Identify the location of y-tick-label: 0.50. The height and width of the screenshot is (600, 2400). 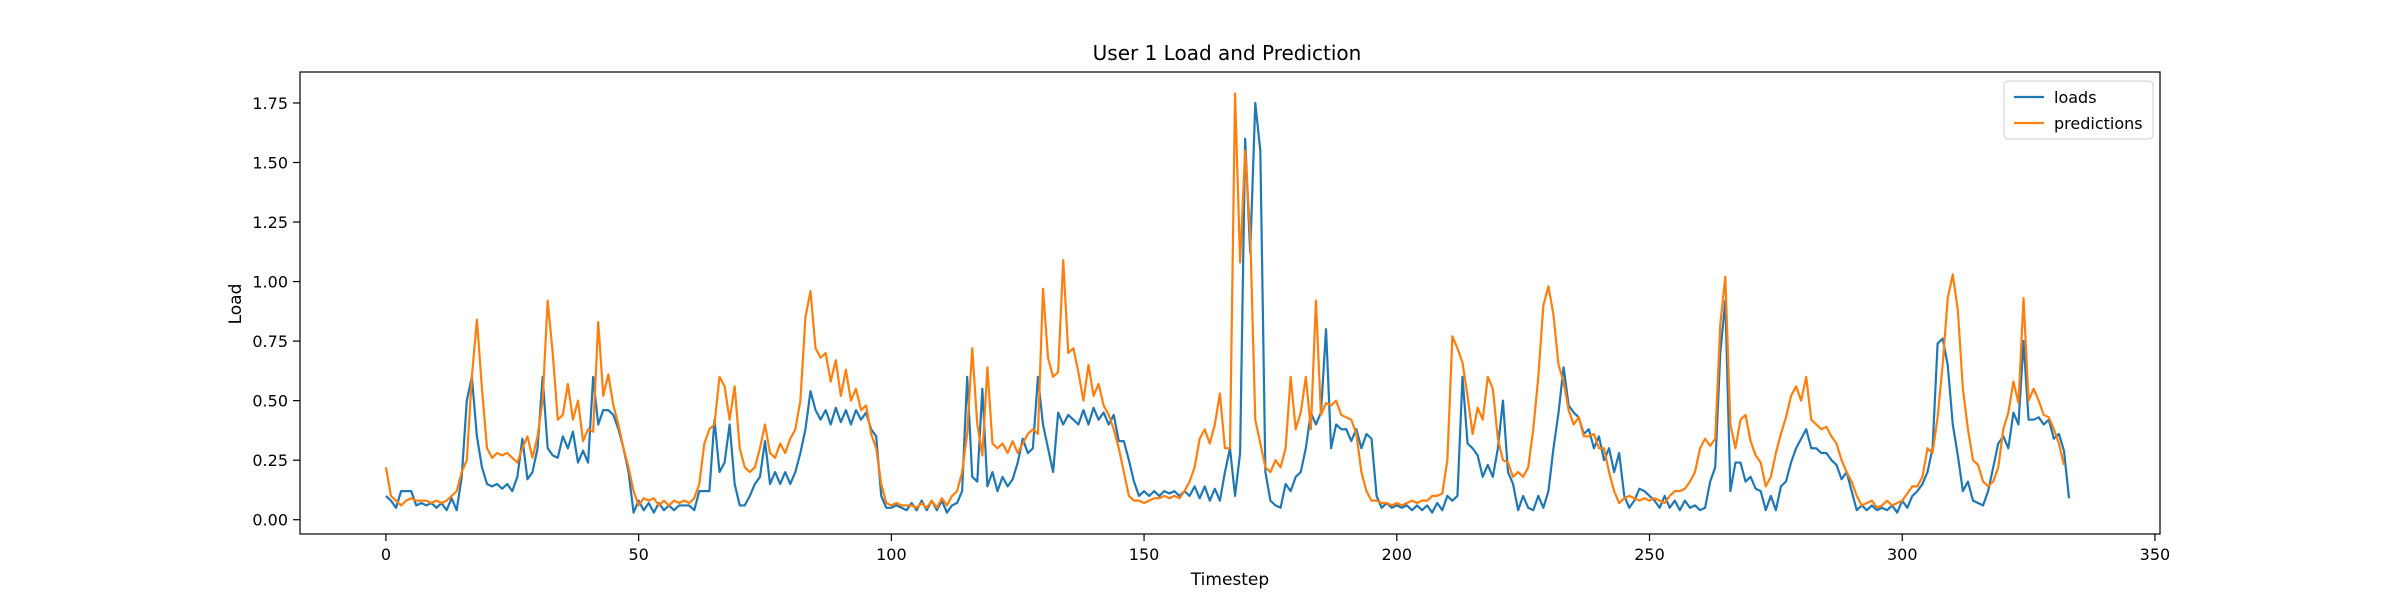
(270, 401).